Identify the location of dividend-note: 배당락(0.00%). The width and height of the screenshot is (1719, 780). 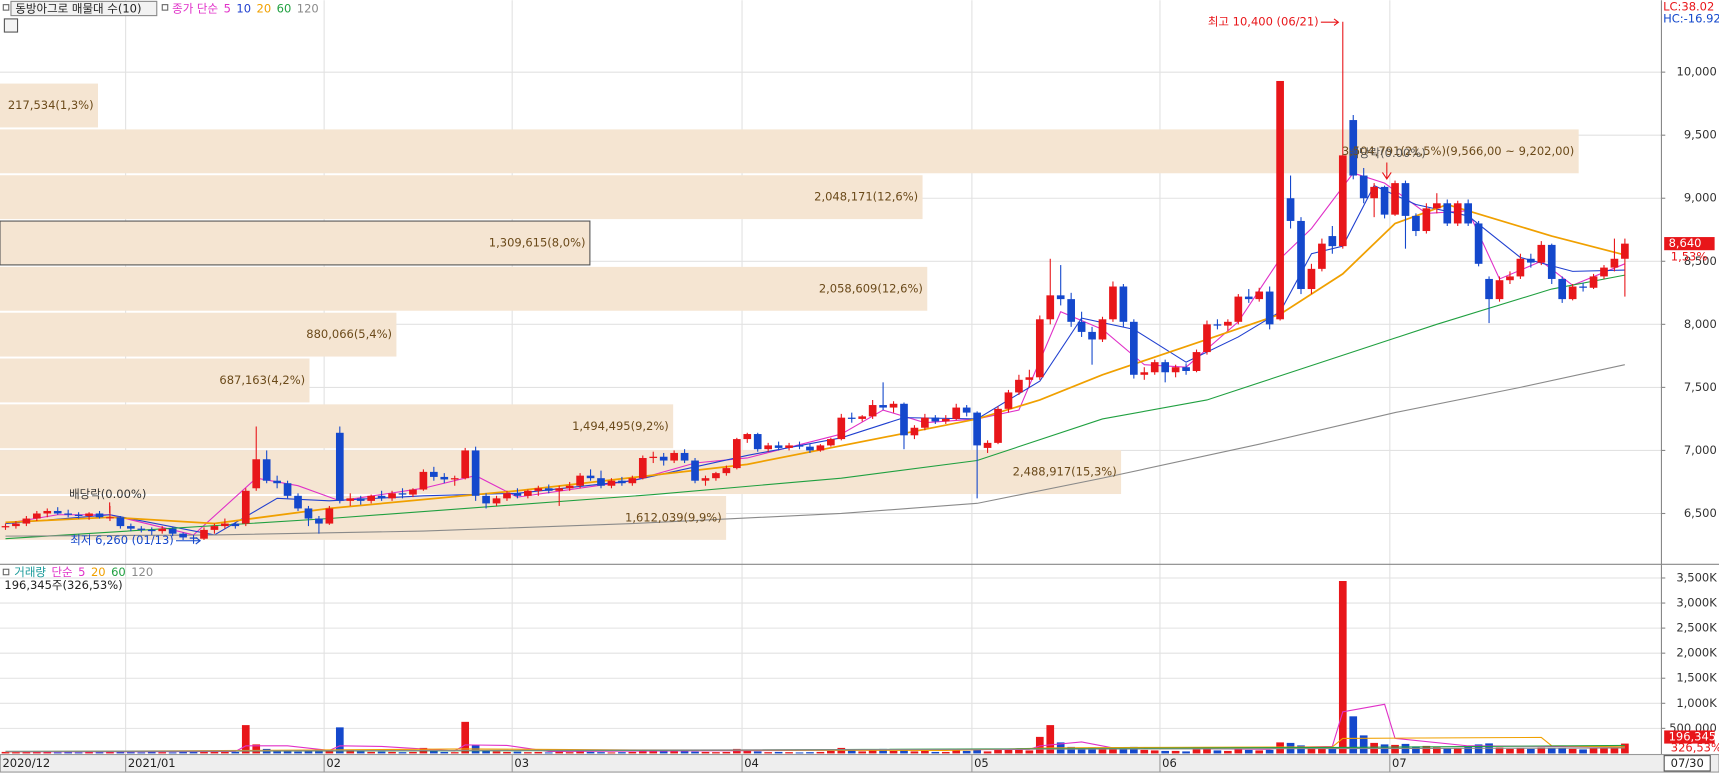
(107, 494).